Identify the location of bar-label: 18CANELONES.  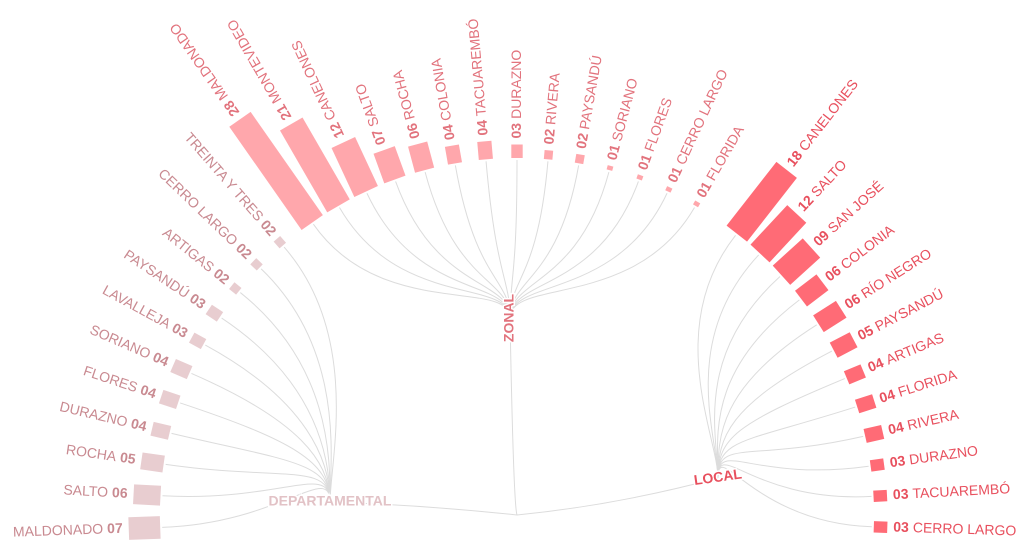
(822, 122).